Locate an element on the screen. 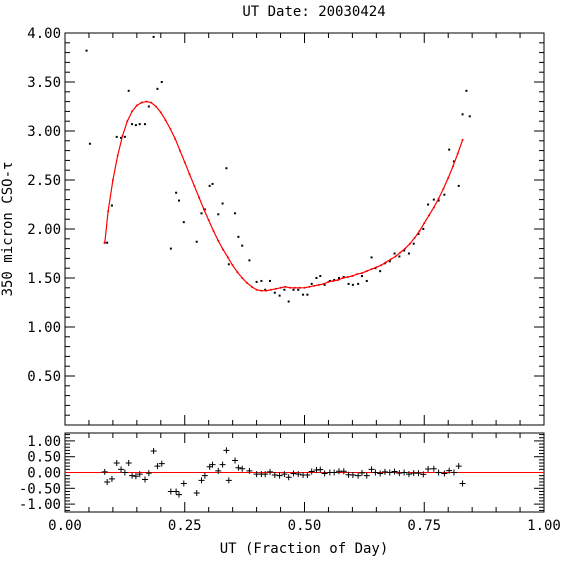 The height and width of the screenshot is (574, 574). y-axis-label: 350 micron CSO-τ is located at coordinates (8, 229).